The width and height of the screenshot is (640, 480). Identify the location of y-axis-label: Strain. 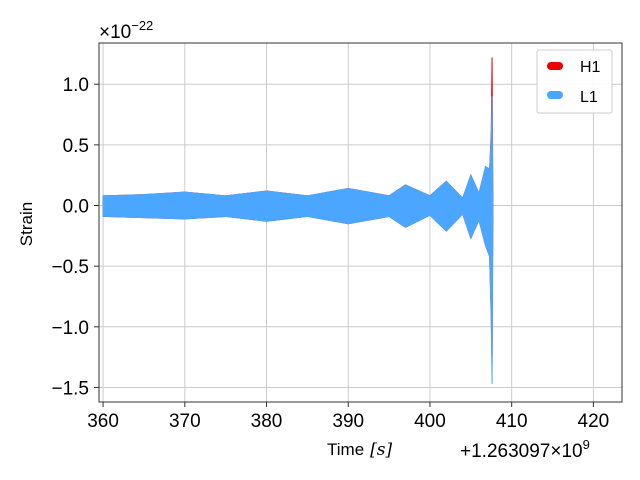
(26, 224).